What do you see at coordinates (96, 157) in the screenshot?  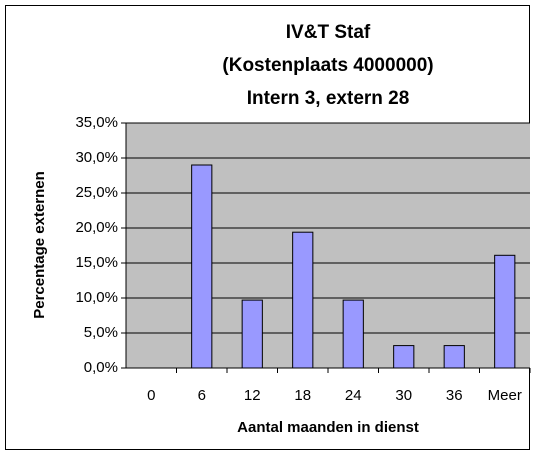 I see `y-tick-label: 30,0%` at bounding box center [96, 157].